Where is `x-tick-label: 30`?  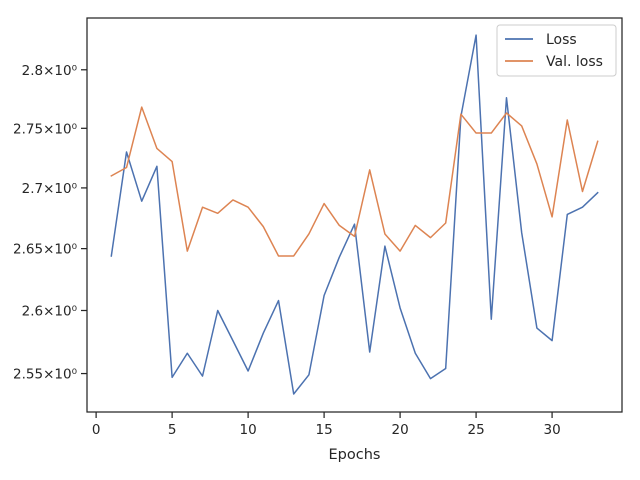 x-tick-label: 30 is located at coordinates (551, 430).